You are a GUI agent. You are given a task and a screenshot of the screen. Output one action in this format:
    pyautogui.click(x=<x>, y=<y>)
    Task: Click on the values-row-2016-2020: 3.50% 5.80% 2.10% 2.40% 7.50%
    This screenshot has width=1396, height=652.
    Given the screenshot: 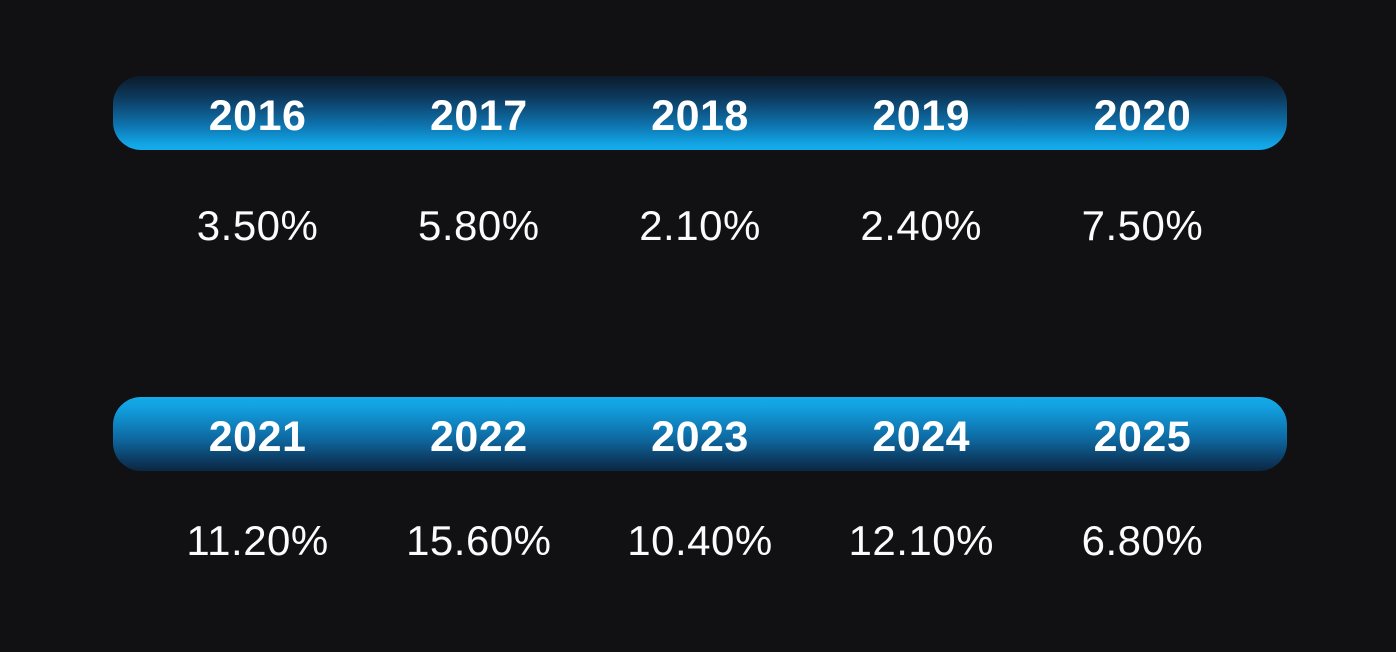 What is the action you would take?
    pyautogui.click(x=700, y=226)
    